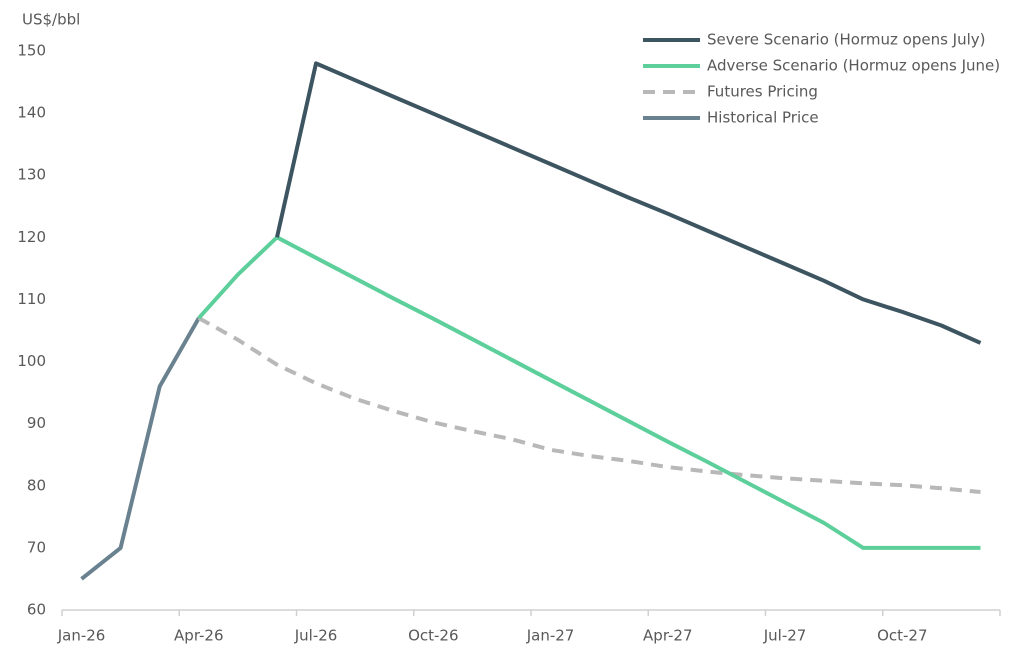 The width and height of the screenshot is (1024, 669). Describe the element at coordinates (316, 636) in the screenshot. I see `x-tick-label: Jul-26` at that location.